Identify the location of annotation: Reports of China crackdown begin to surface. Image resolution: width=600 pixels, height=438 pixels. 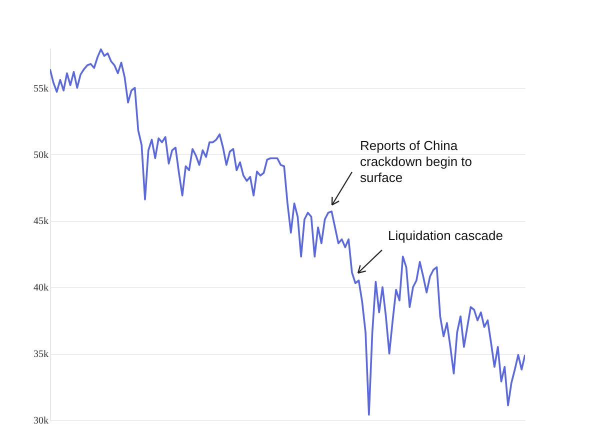
(416, 161).